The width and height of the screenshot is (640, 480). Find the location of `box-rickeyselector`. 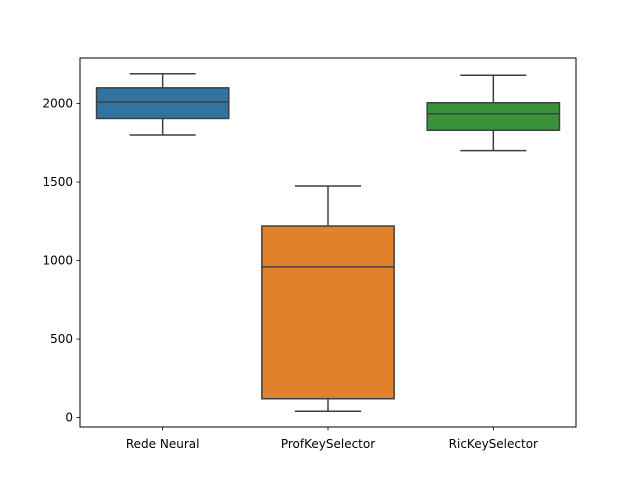

box-rickeyselector is located at coordinates (493, 113).